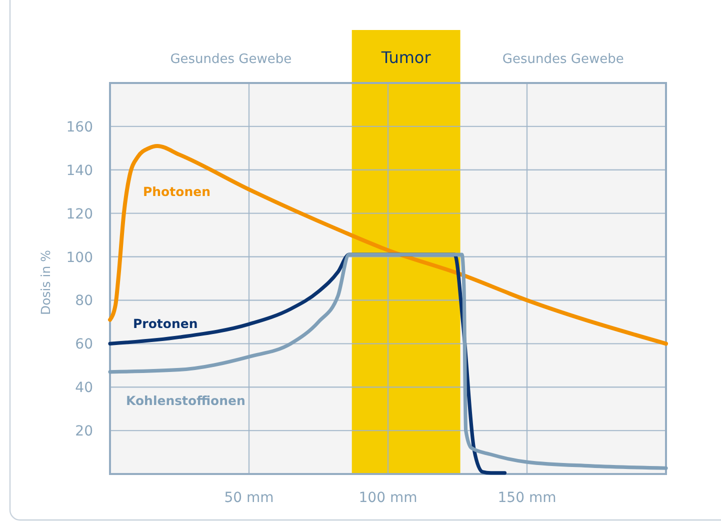  I want to click on y-tick-label: 160, so click(79, 127).